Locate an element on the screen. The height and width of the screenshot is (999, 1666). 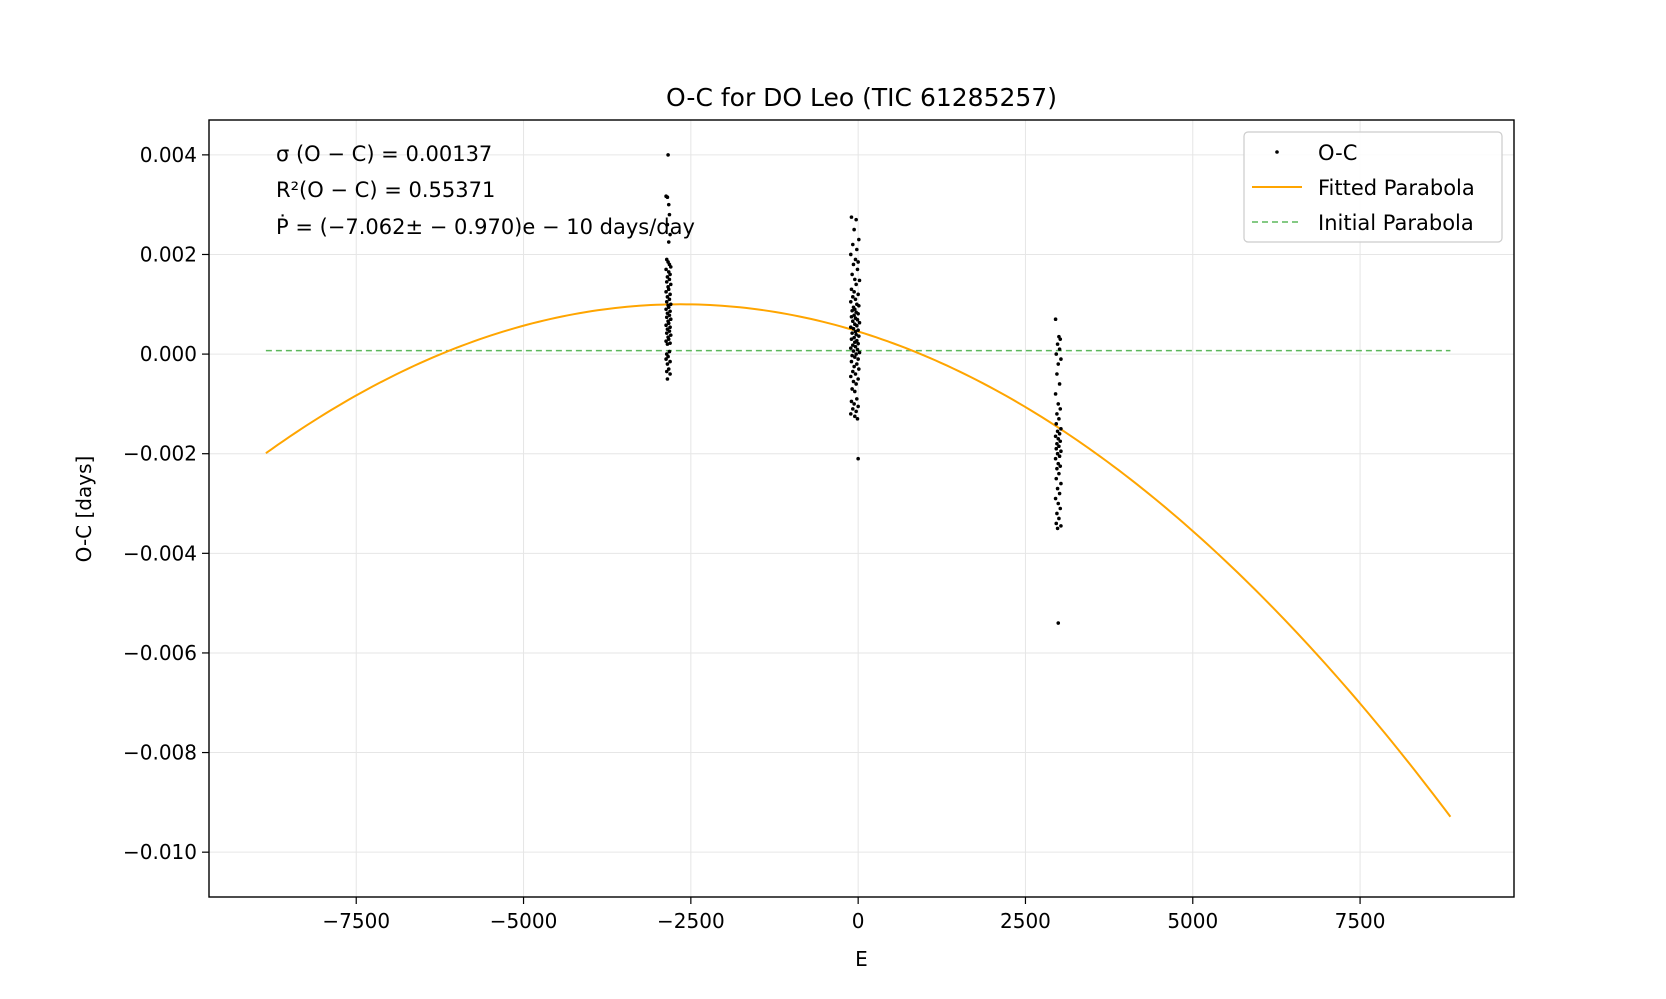
x-tick-label: −5000 is located at coordinates (524, 921).